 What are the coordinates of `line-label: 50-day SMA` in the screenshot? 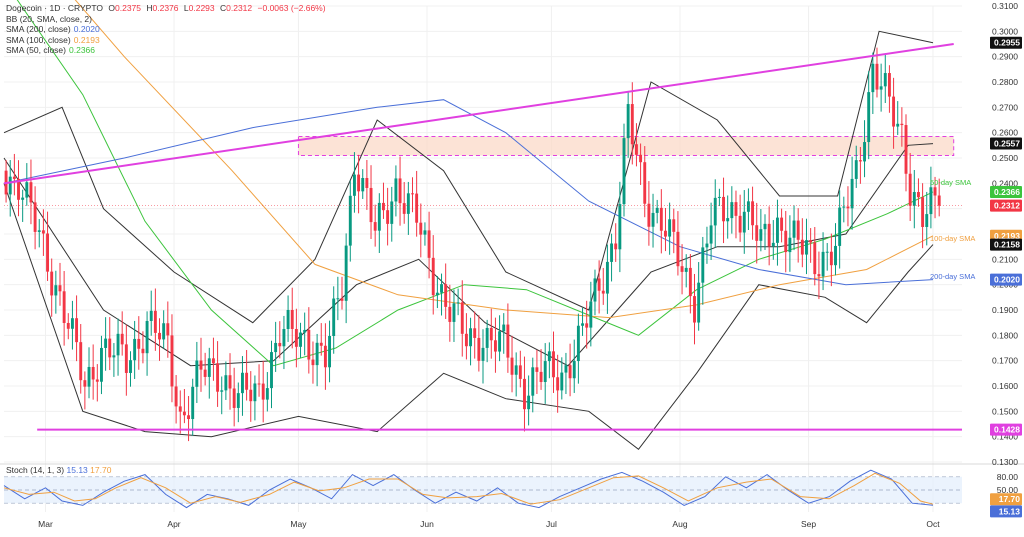 It's located at (950, 182).